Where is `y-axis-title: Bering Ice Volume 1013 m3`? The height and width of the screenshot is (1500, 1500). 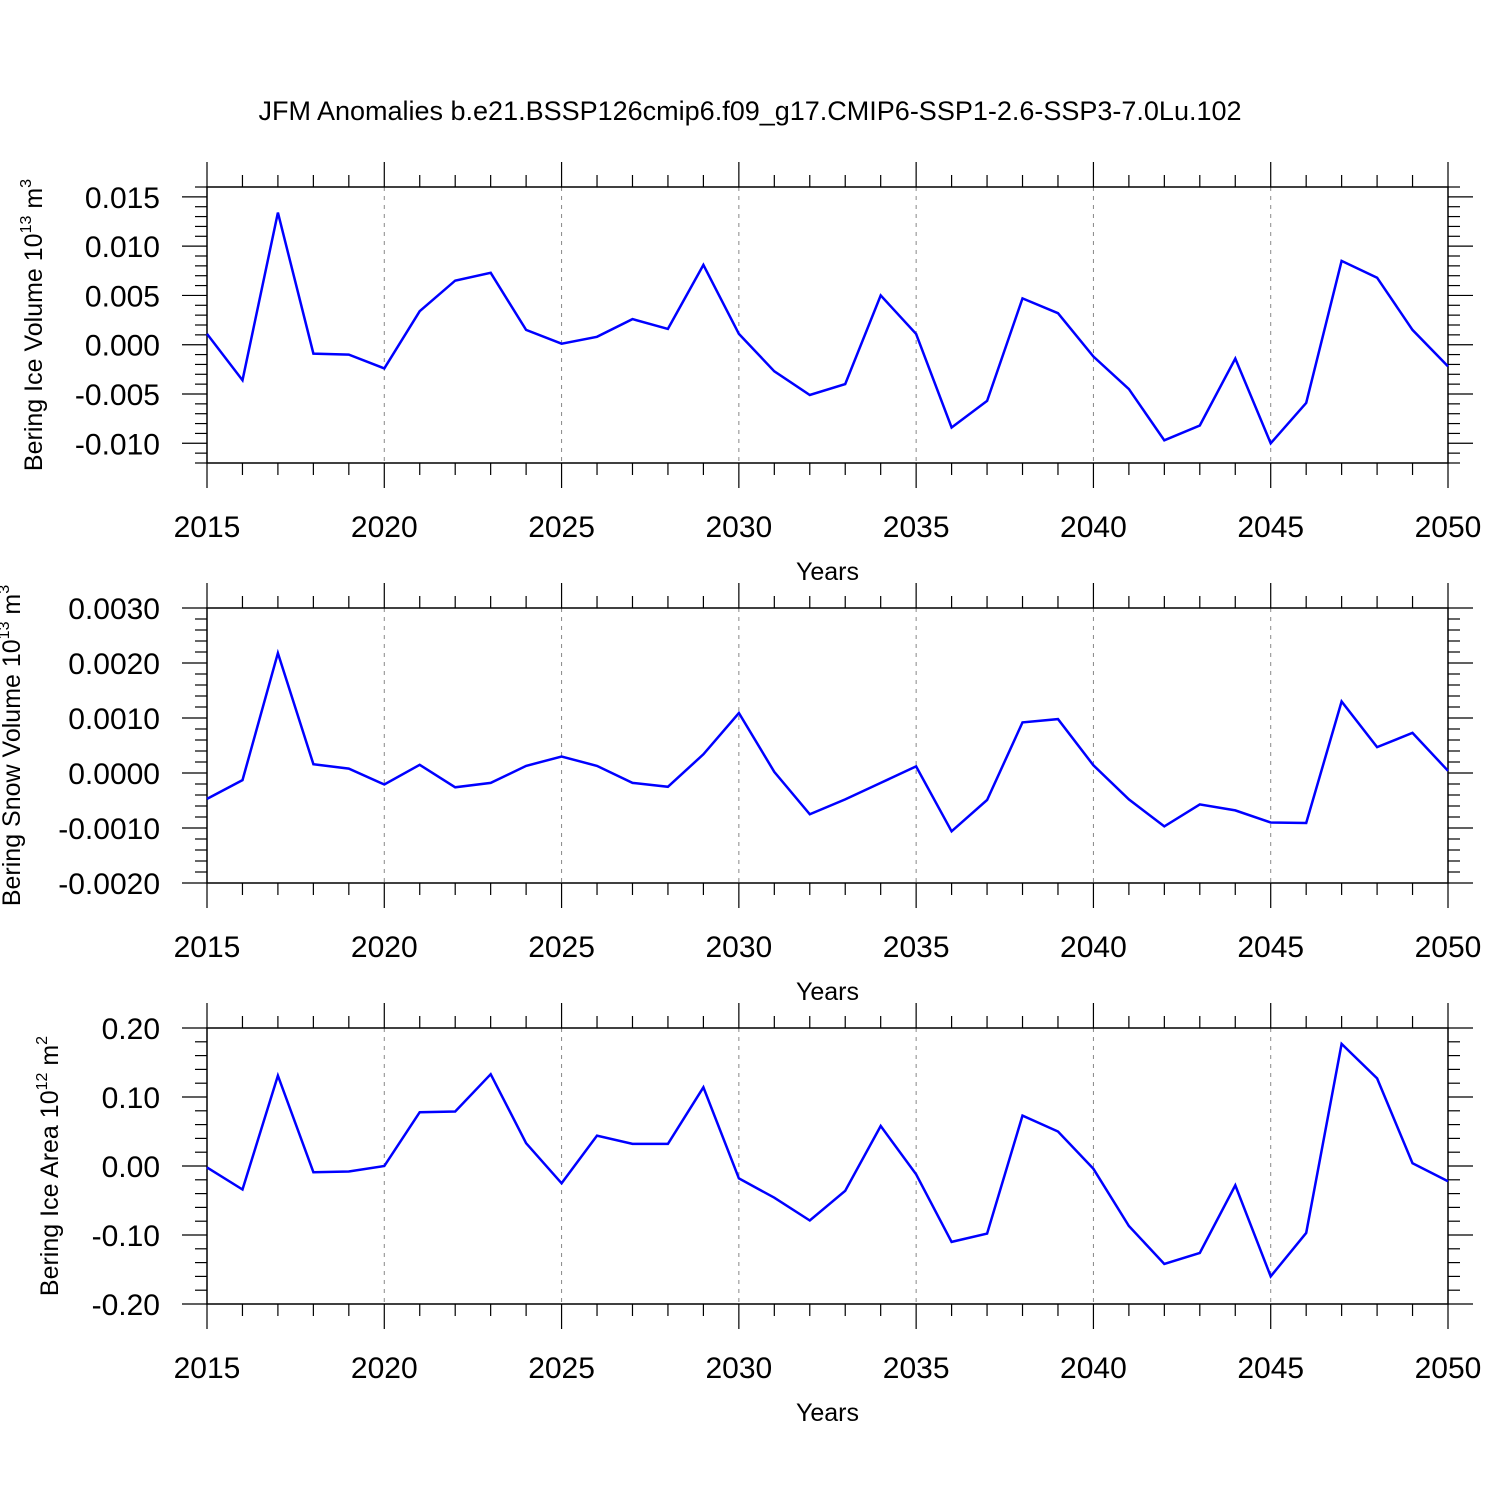
y-axis-title: Bering Ice Volume 1013 m3 is located at coordinates (33, 325).